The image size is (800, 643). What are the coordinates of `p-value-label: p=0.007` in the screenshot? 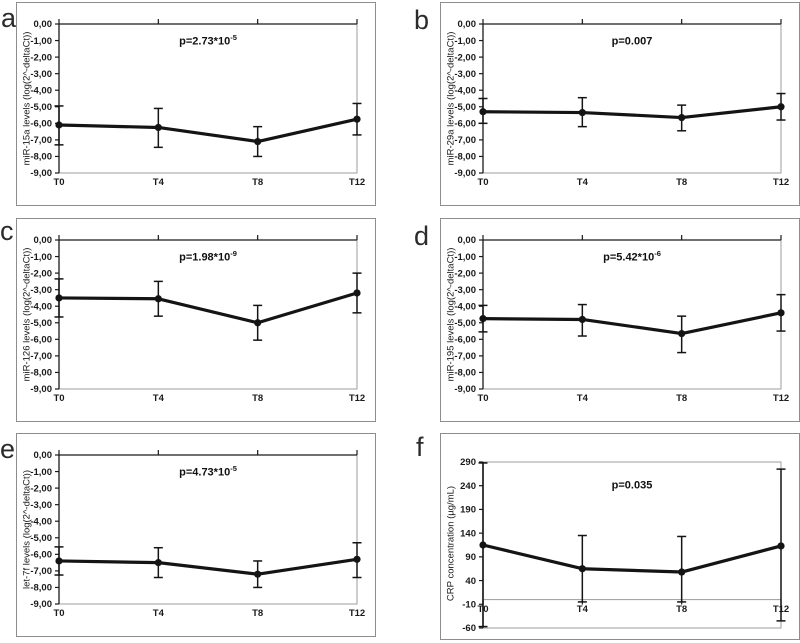 It's located at (632, 40).